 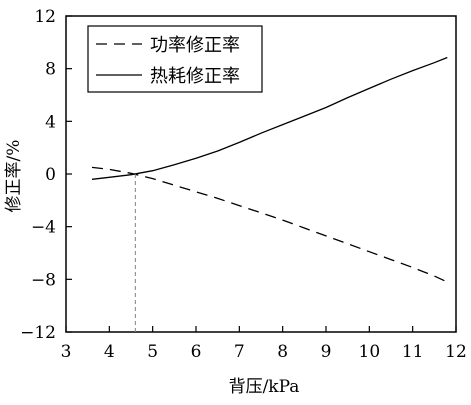 I want to click on x-axis-label: 背压/kPa, so click(x=264, y=387).